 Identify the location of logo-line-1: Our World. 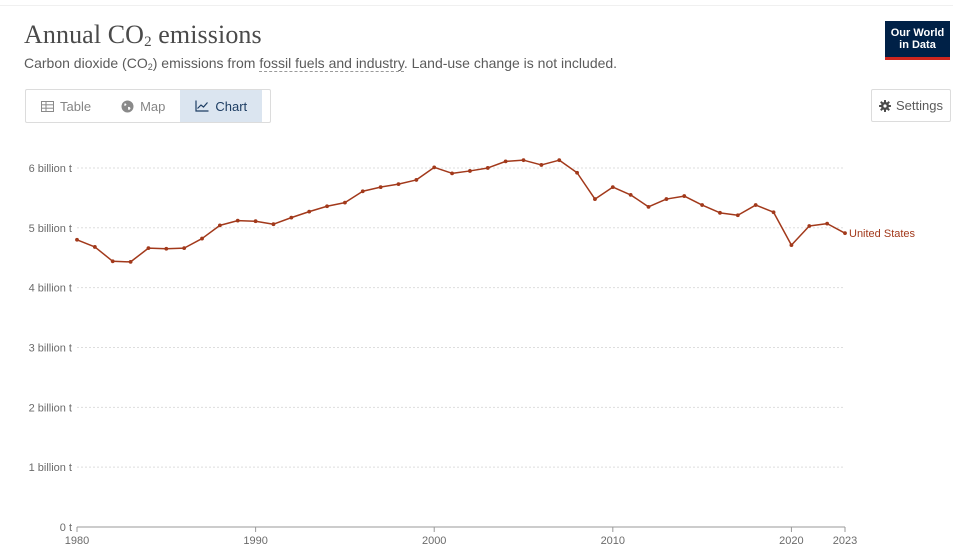
(917, 33).